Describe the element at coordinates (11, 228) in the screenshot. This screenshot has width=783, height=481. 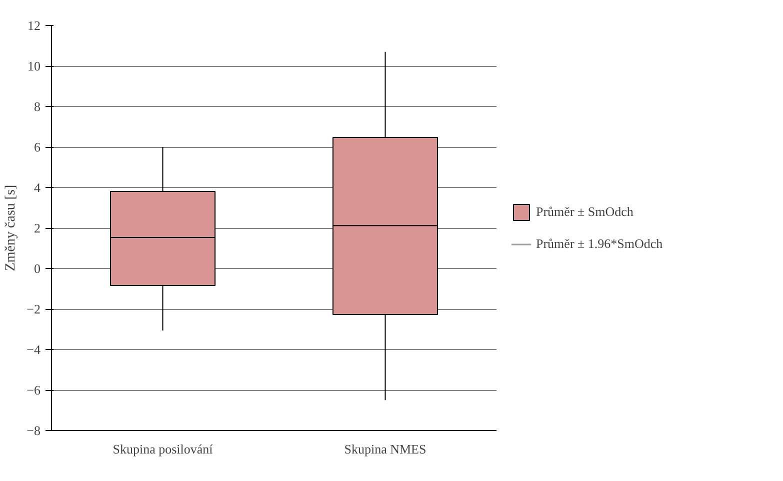
I see `y-axis-title: Změny času [s]` at that location.